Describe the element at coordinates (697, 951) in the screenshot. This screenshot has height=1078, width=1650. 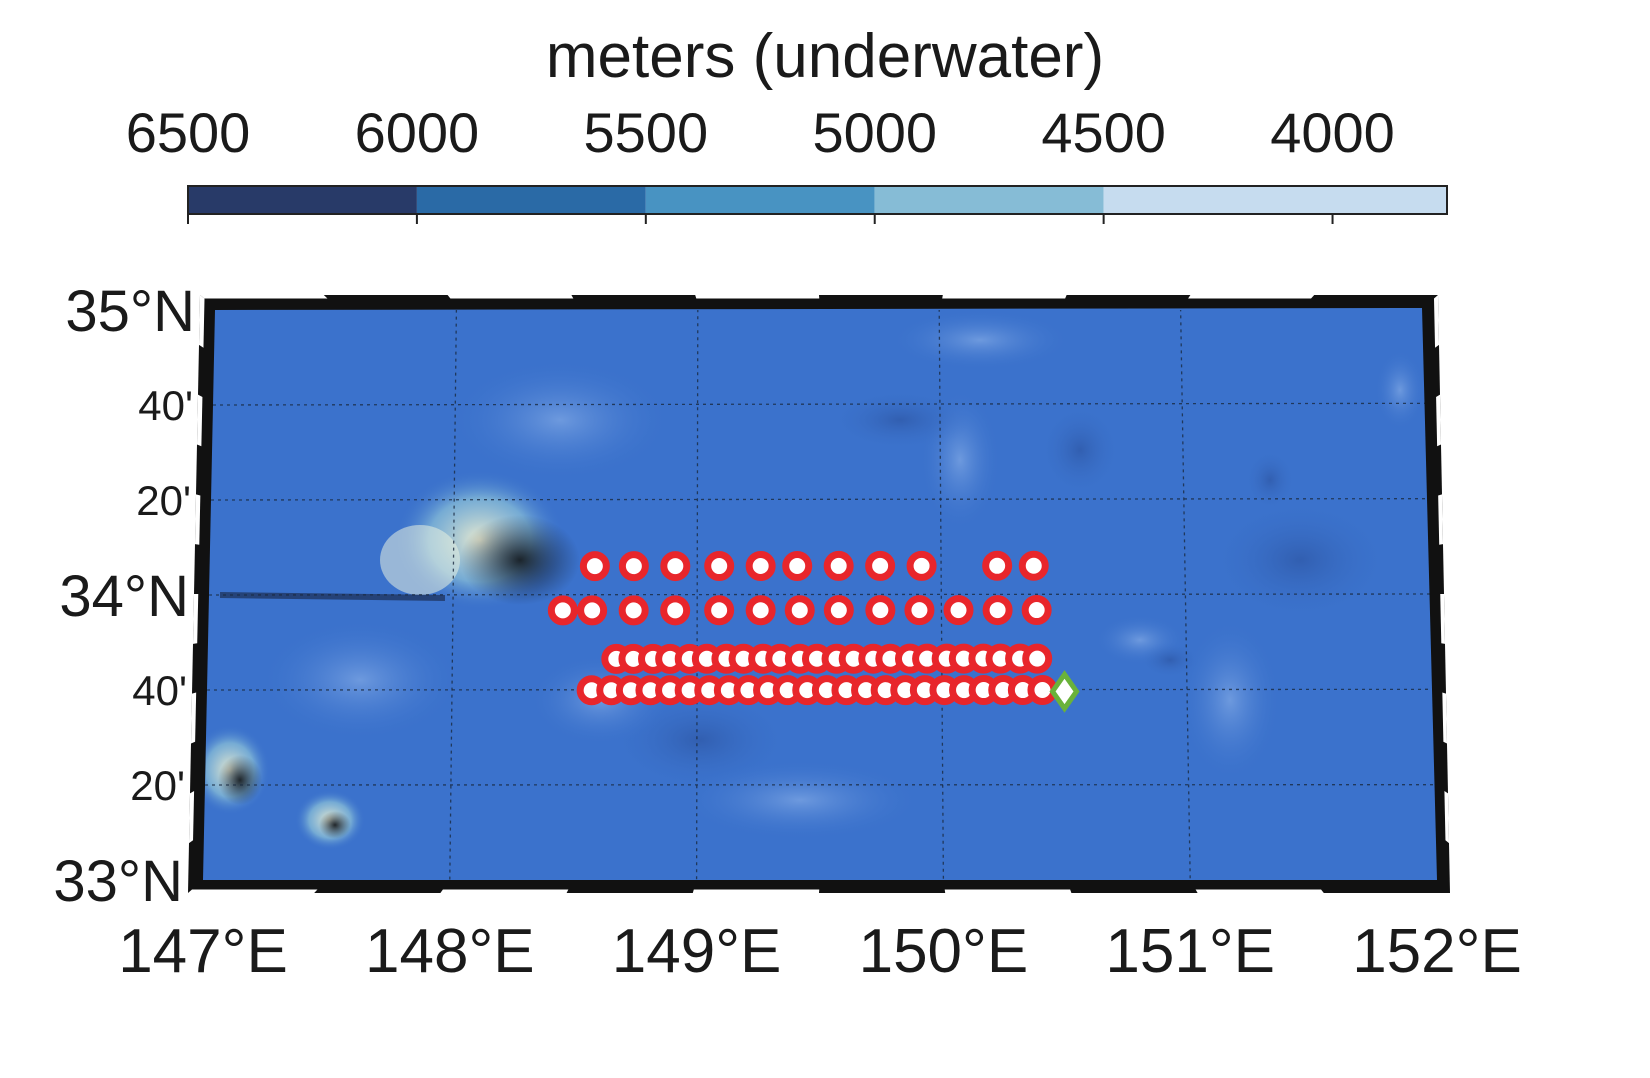
I see `longitude-label: 149°E` at that location.